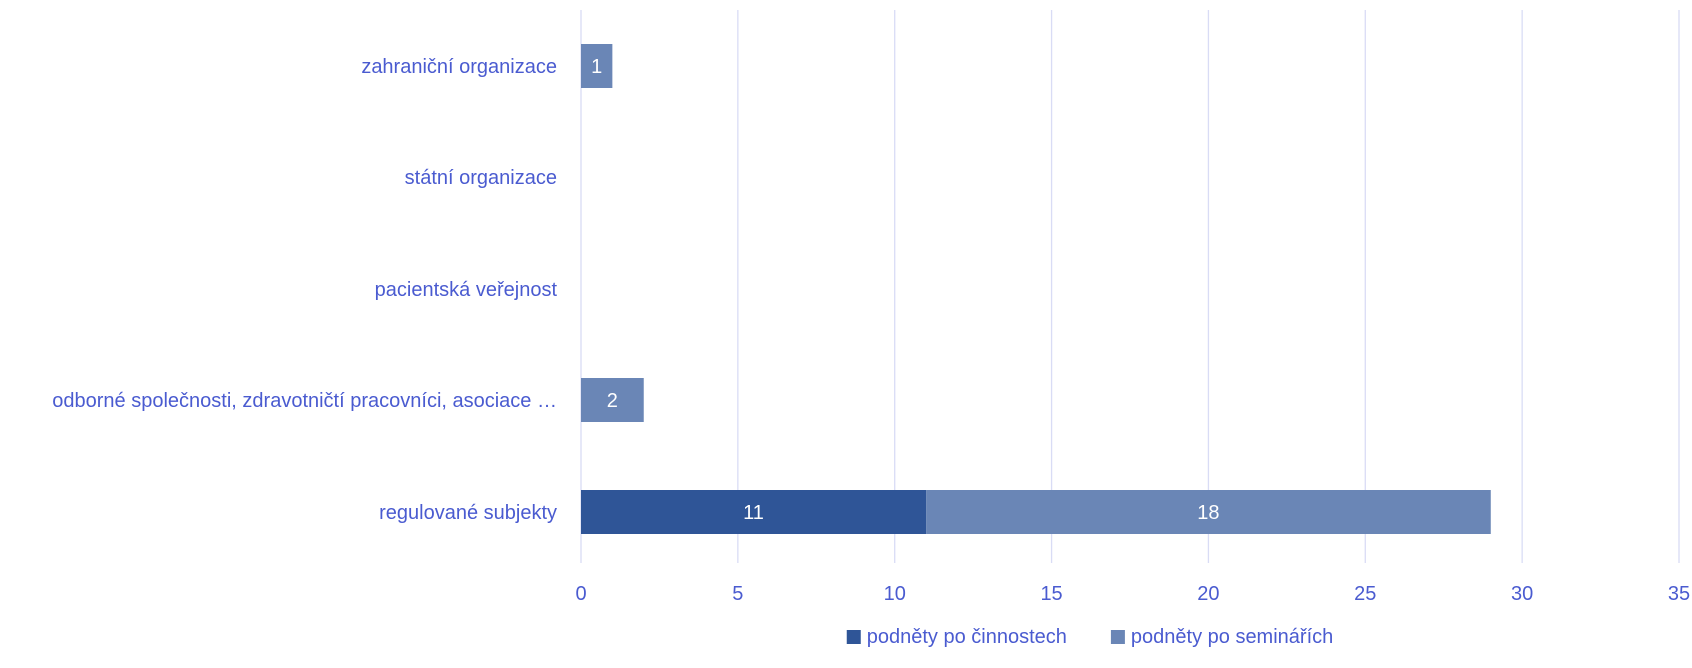 This screenshot has height=668, width=1692. I want to click on data-label: 18, so click(1208, 513).